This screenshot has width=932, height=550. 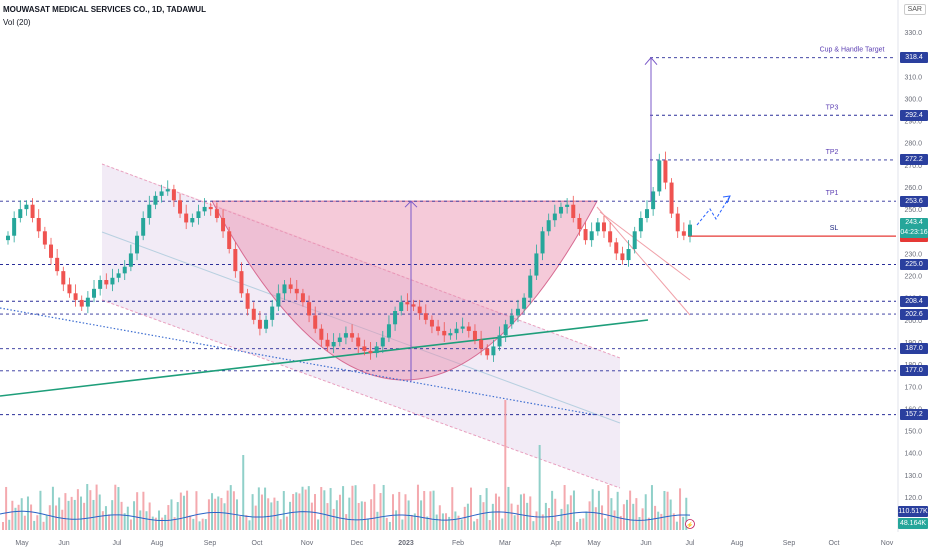 I want to click on level-text: TP1, so click(x=832, y=193).